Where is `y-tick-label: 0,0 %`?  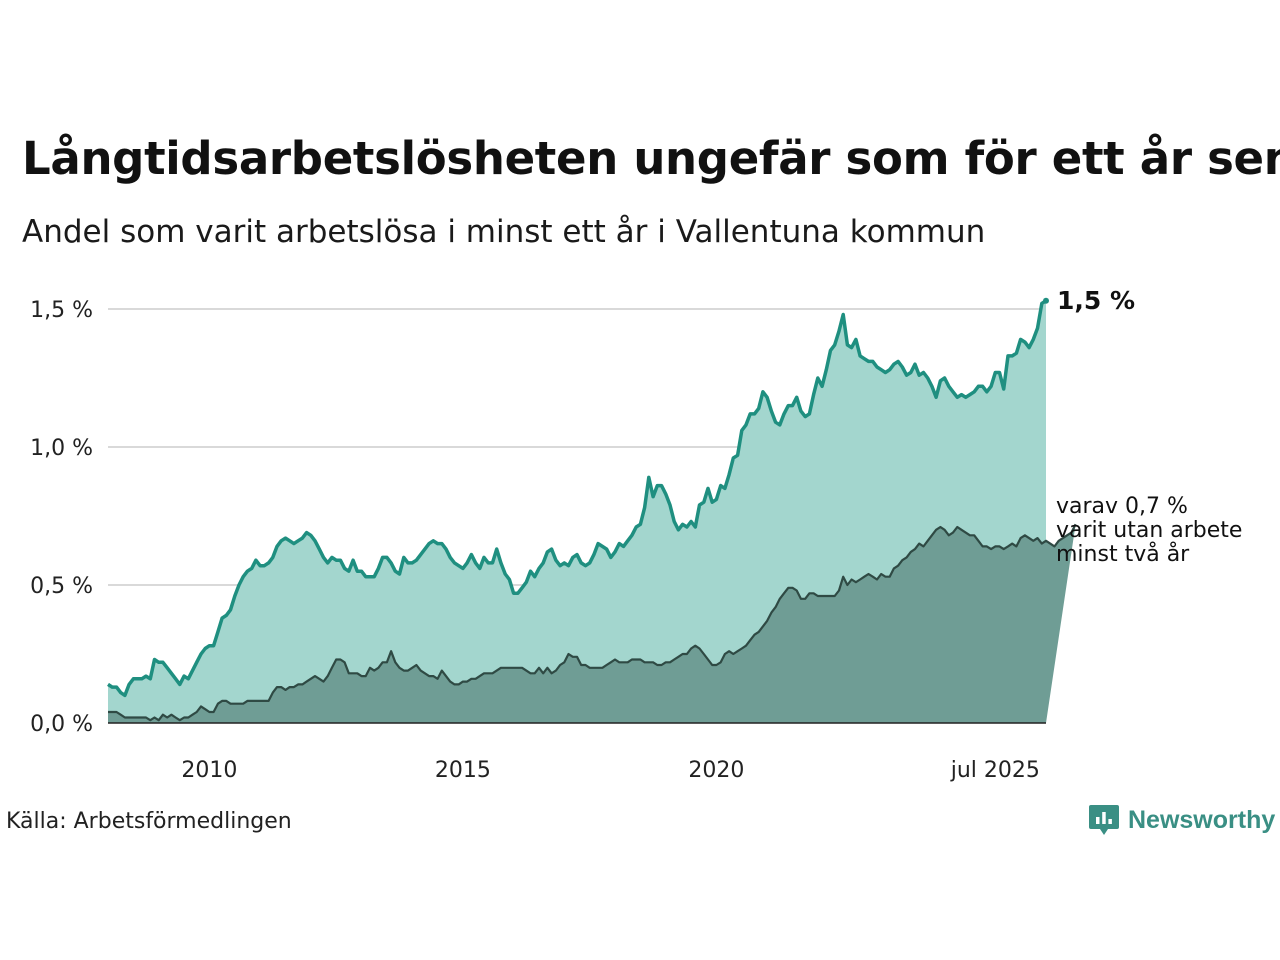 y-tick-label: 0,0 % is located at coordinates (61, 724).